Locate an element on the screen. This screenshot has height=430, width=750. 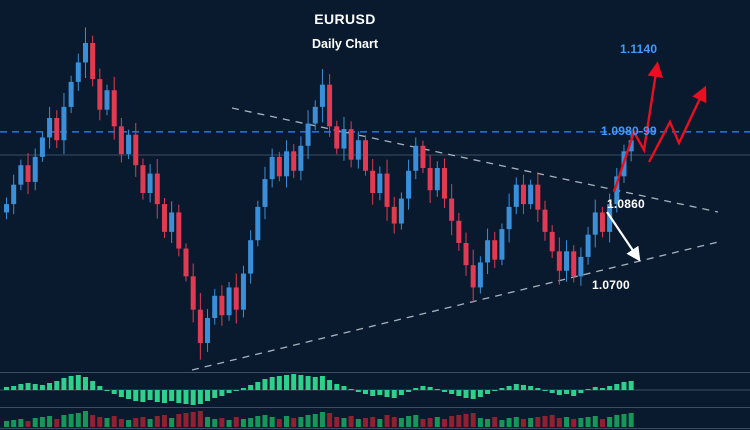
support-level-label: 1.0700 is located at coordinates (611, 285).